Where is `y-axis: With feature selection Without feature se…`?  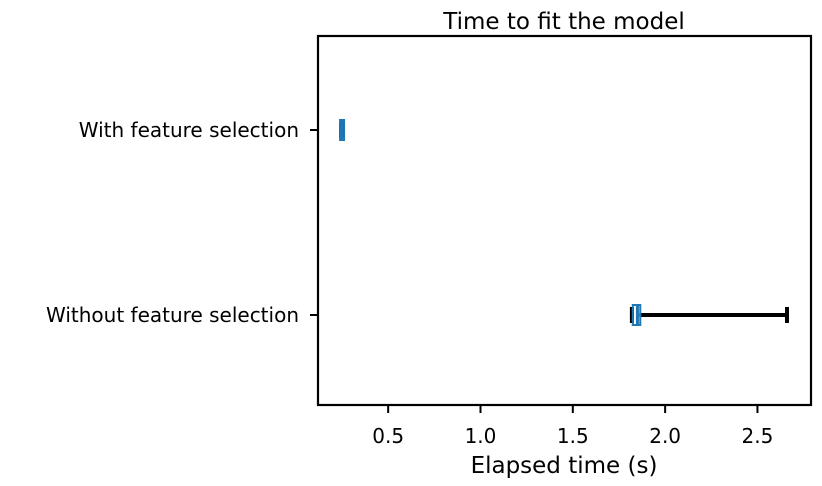
y-axis: With feature selection Without feature se… is located at coordinates (182, 222).